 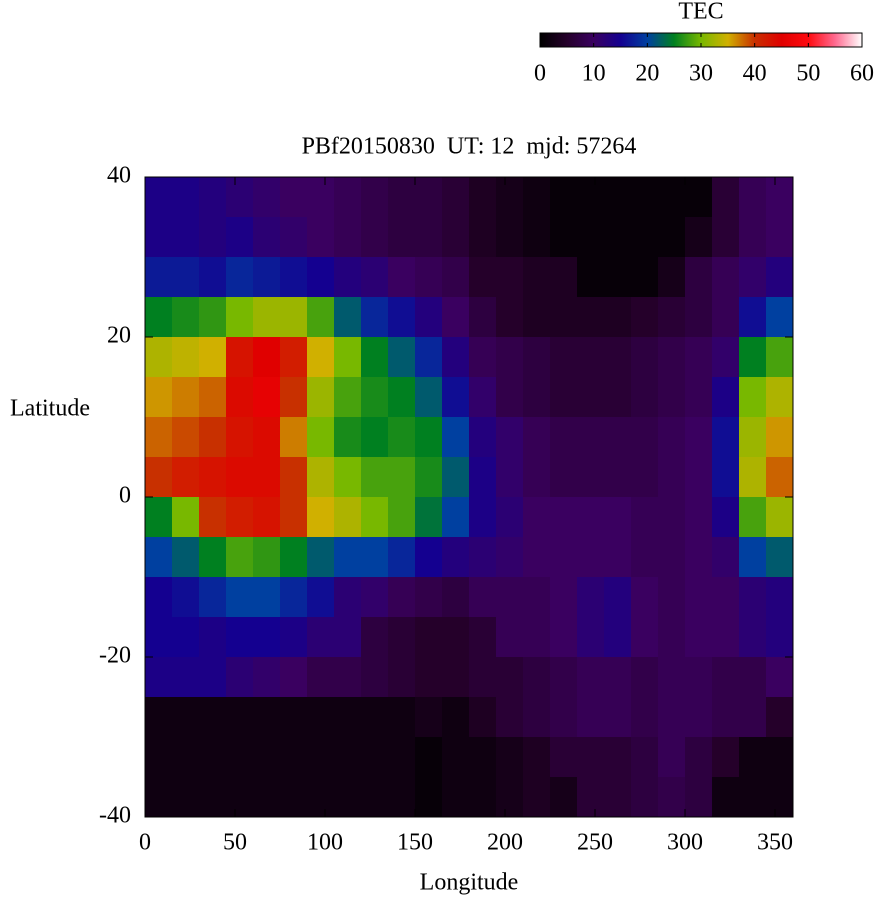 What do you see at coordinates (50, 409) in the screenshot?
I see `y-axis-label: Latitude` at bounding box center [50, 409].